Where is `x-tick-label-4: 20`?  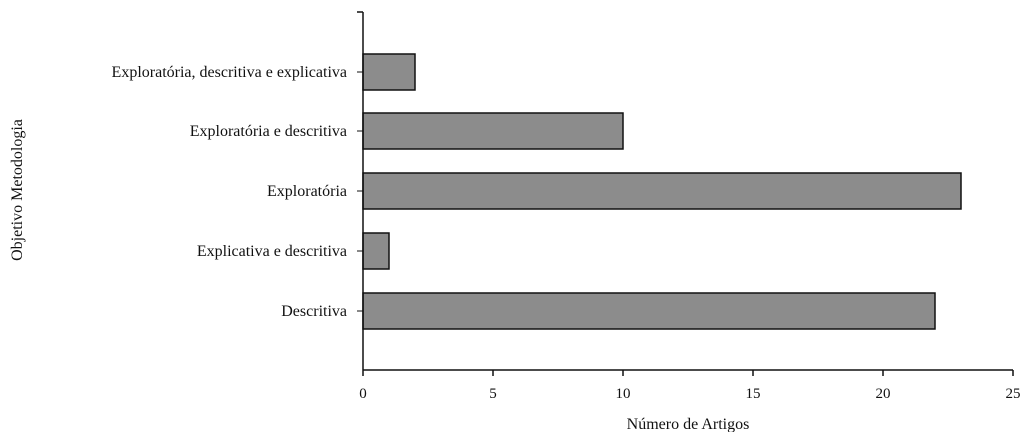 x-tick-label-4: 20 is located at coordinates (883, 394).